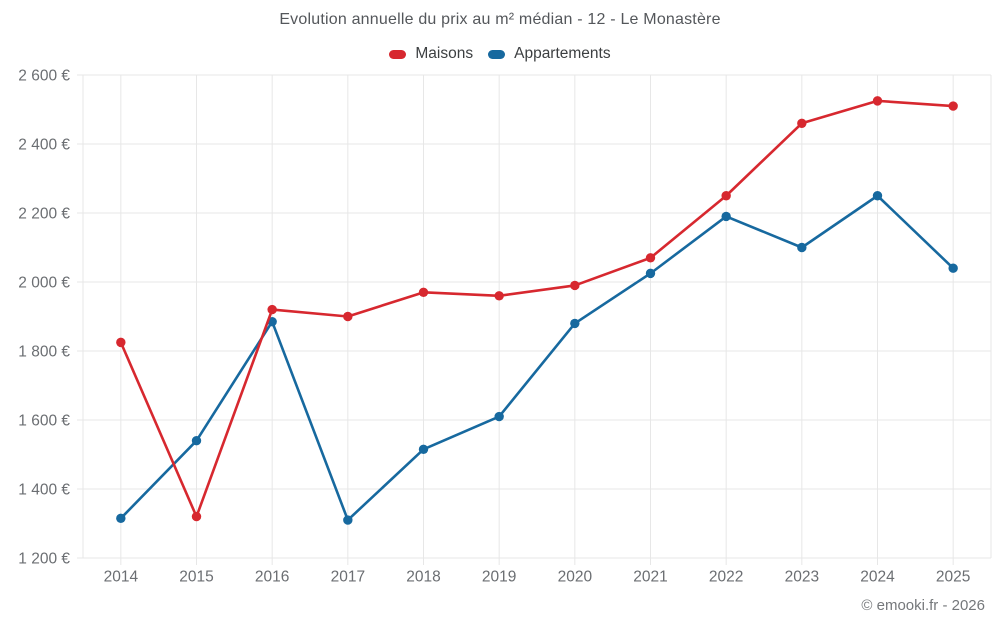 The height and width of the screenshot is (625, 1000). What do you see at coordinates (348, 316) in the screenshot?
I see `data-point-maisons-2017` at bounding box center [348, 316].